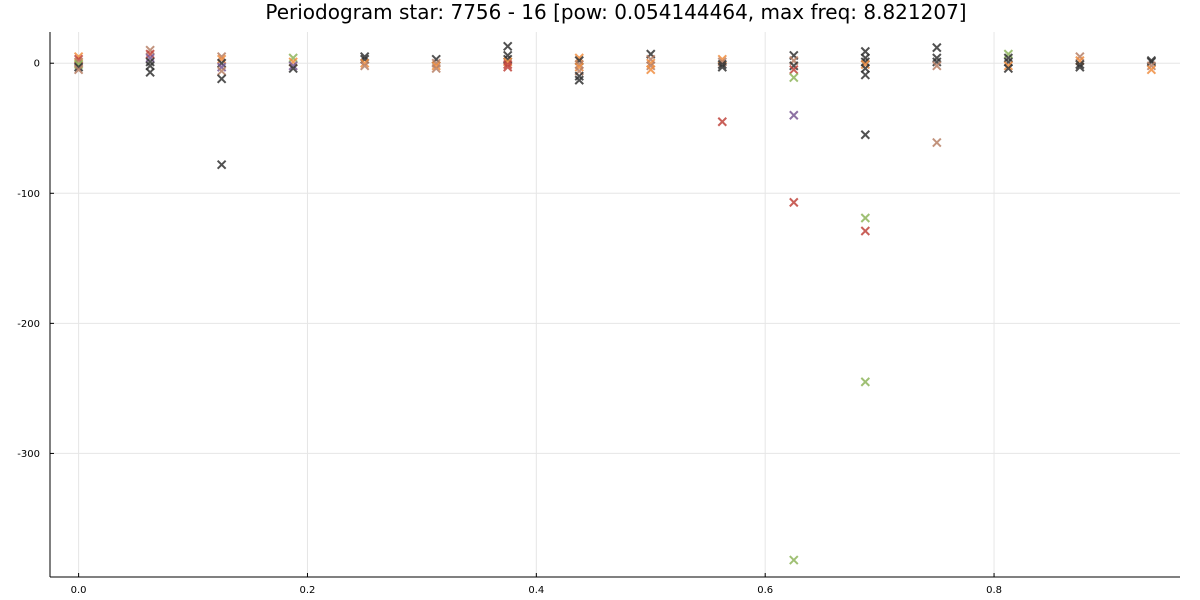 Image resolution: width=1200 pixels, height=600 pixels. I want to click on y-tick-label: -300, so click(28, 454).